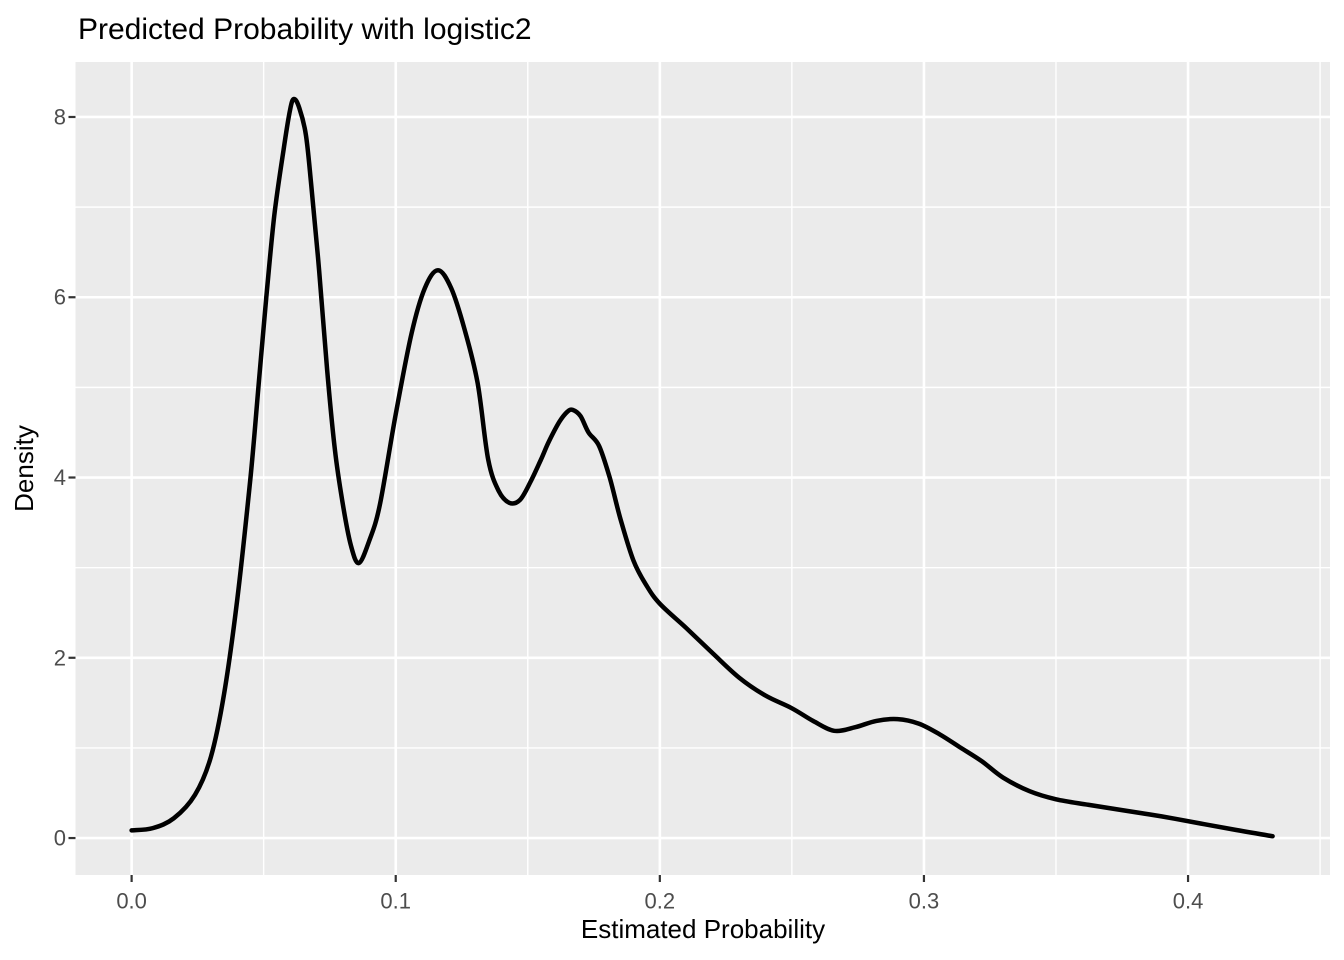 This screenshot has height=960, width=1344. I want to click on y-axis-tick-label: 8, so click(60, 116).